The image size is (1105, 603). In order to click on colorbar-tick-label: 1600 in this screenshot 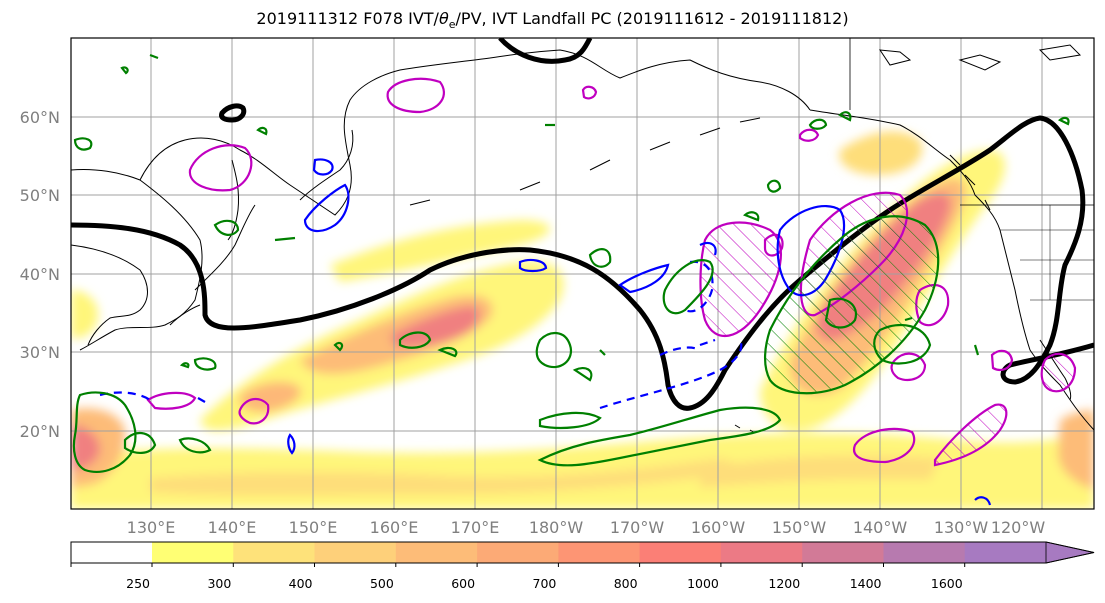, I will do `click(947, 583)`.